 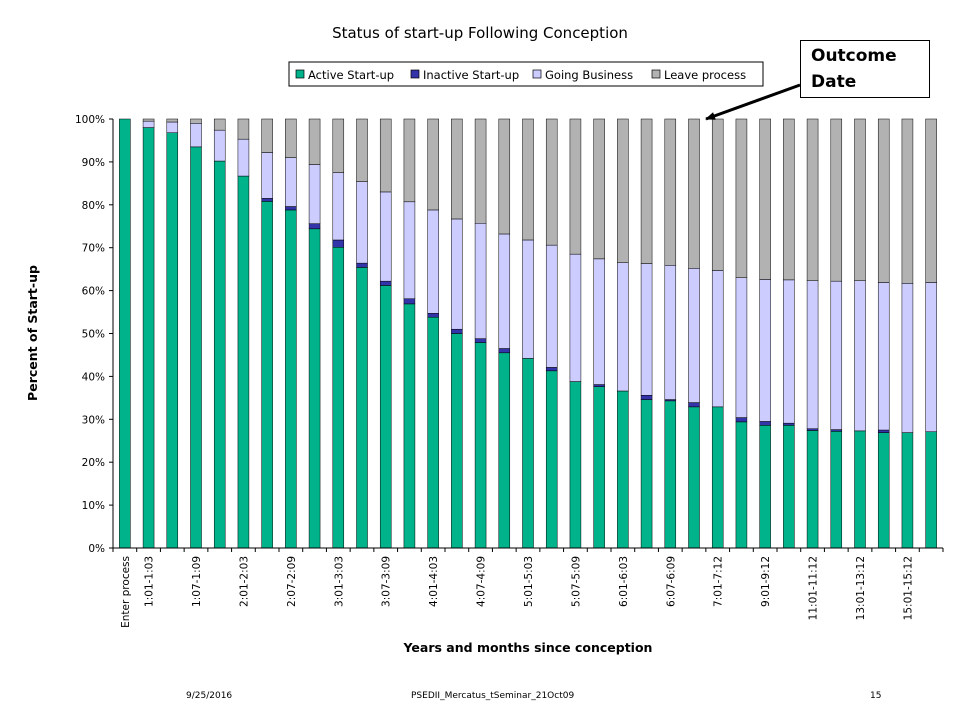 I want to click on y-tick-label: 90%, so click(x=93, y=163).